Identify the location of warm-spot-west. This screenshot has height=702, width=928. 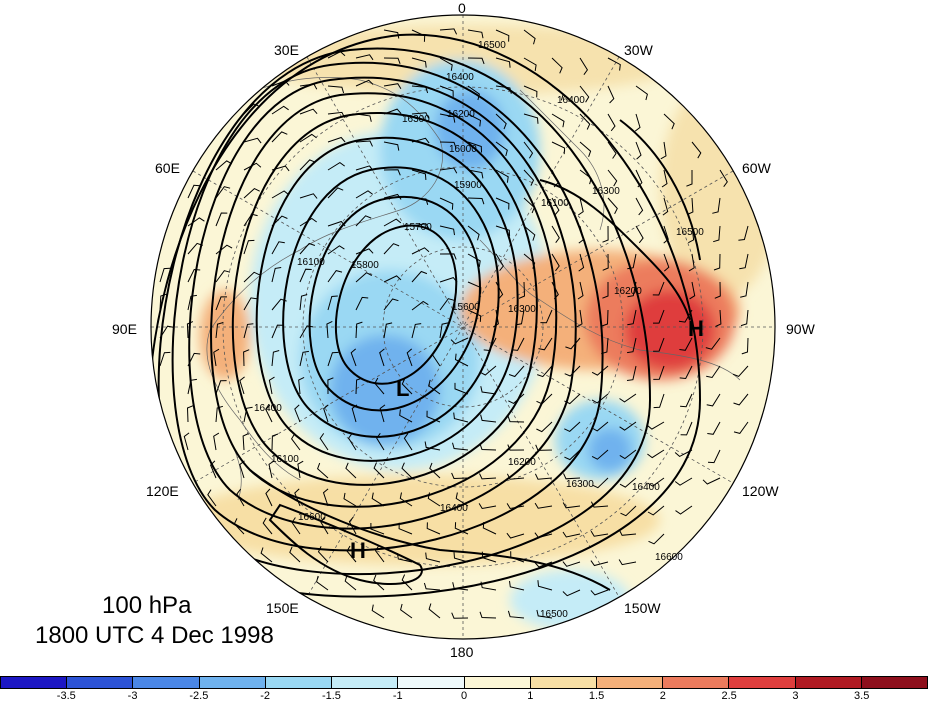
(225, 335).